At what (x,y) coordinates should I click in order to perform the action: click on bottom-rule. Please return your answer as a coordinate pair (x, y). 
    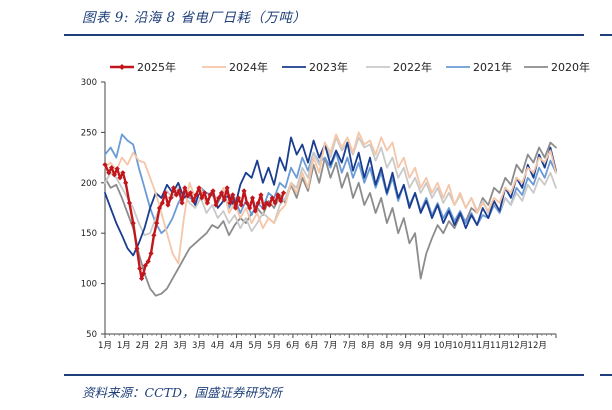
    Looking at the image, I should click on (324, 375).